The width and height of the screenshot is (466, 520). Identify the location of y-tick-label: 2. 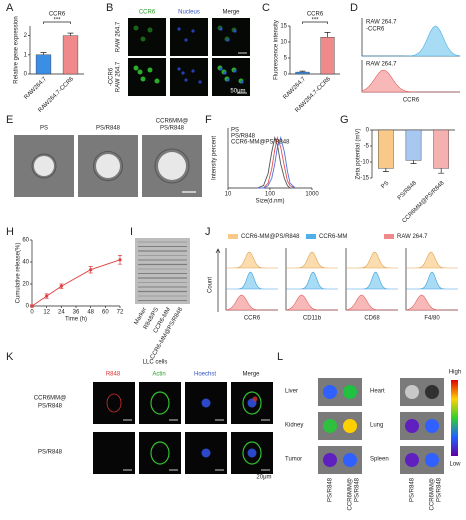
(26, 36).